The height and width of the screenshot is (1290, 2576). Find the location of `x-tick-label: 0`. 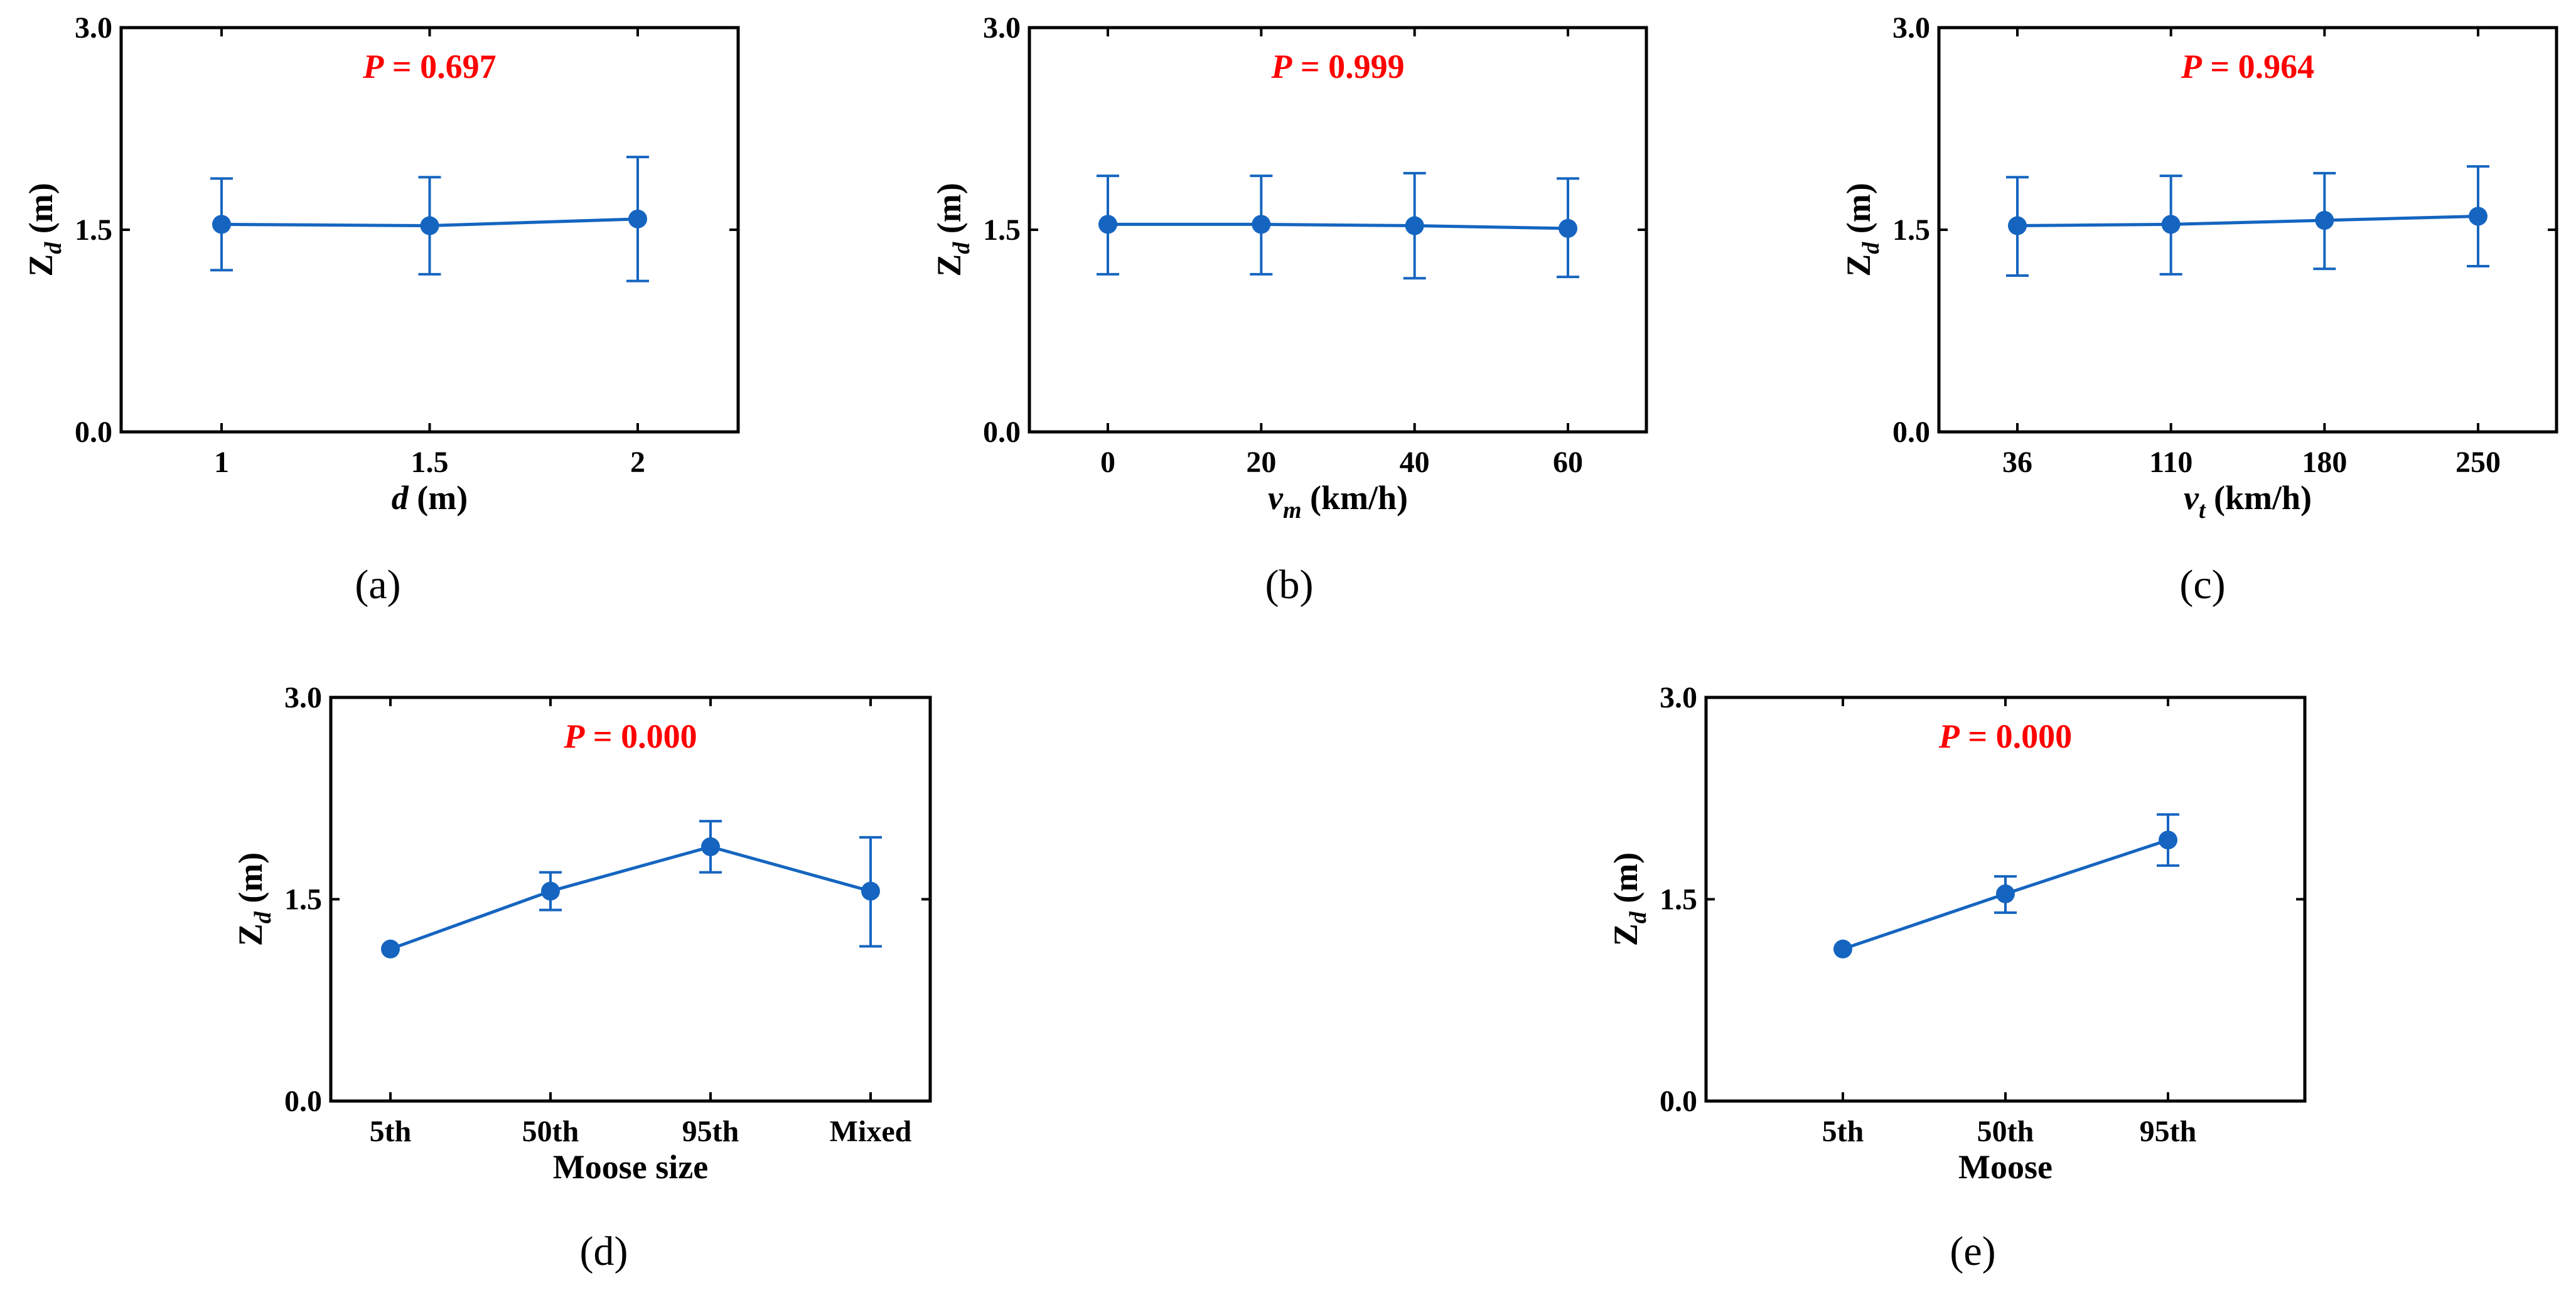

x-tick-label: 0 is located at coordinates (1107, 462).